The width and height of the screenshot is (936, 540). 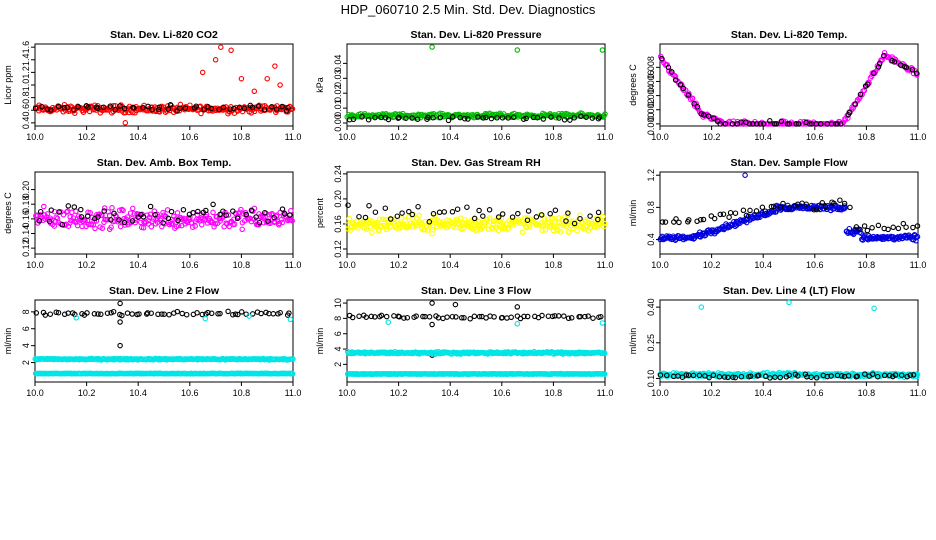 I want to click on plot-frame, so click(x=476, y=341).